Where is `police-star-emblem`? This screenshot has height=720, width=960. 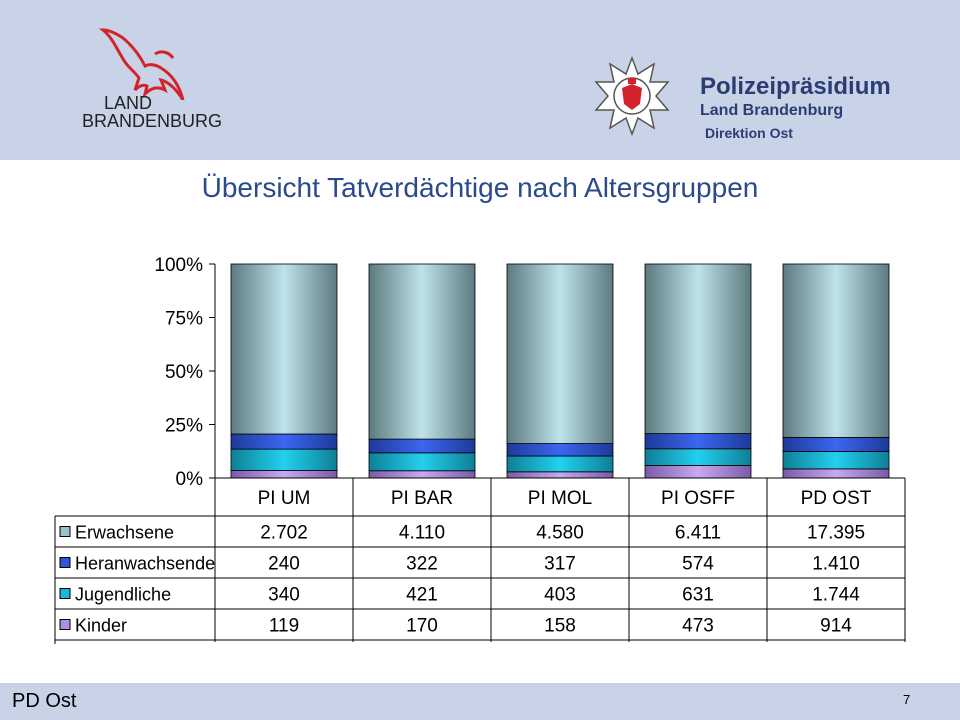 police-star-emblem is located at coordinates (632, 96).